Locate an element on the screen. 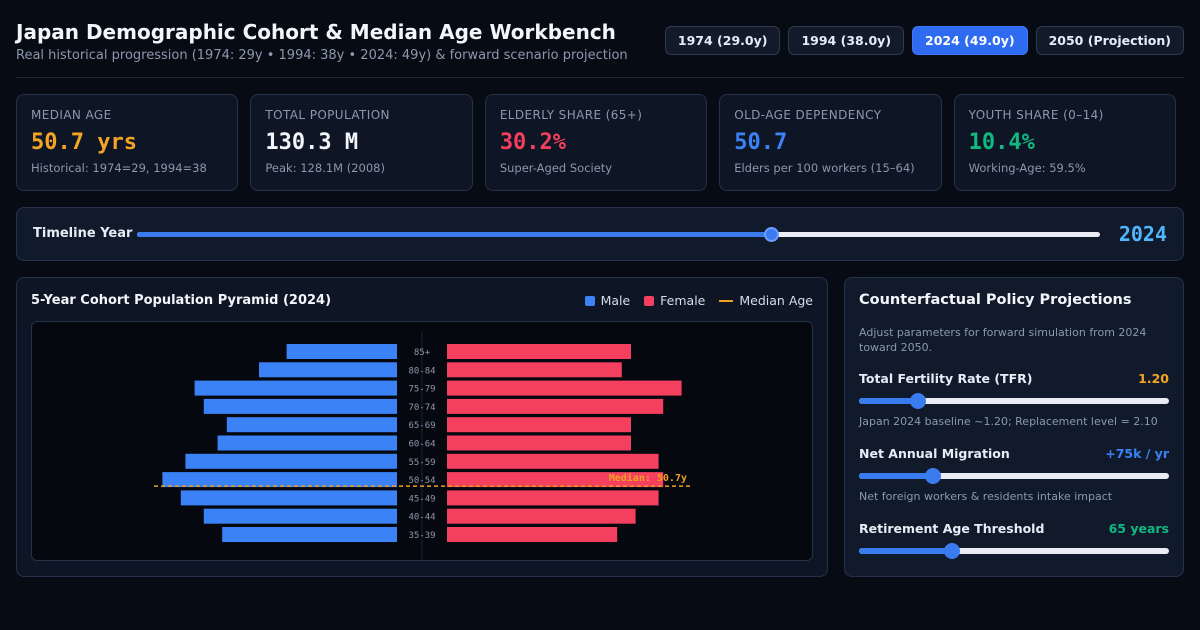 Image resolution: width=1200 pixels, height=630 pixels. kpi-label: Youth Share (0–14) is located at coordinates (1036, 115).